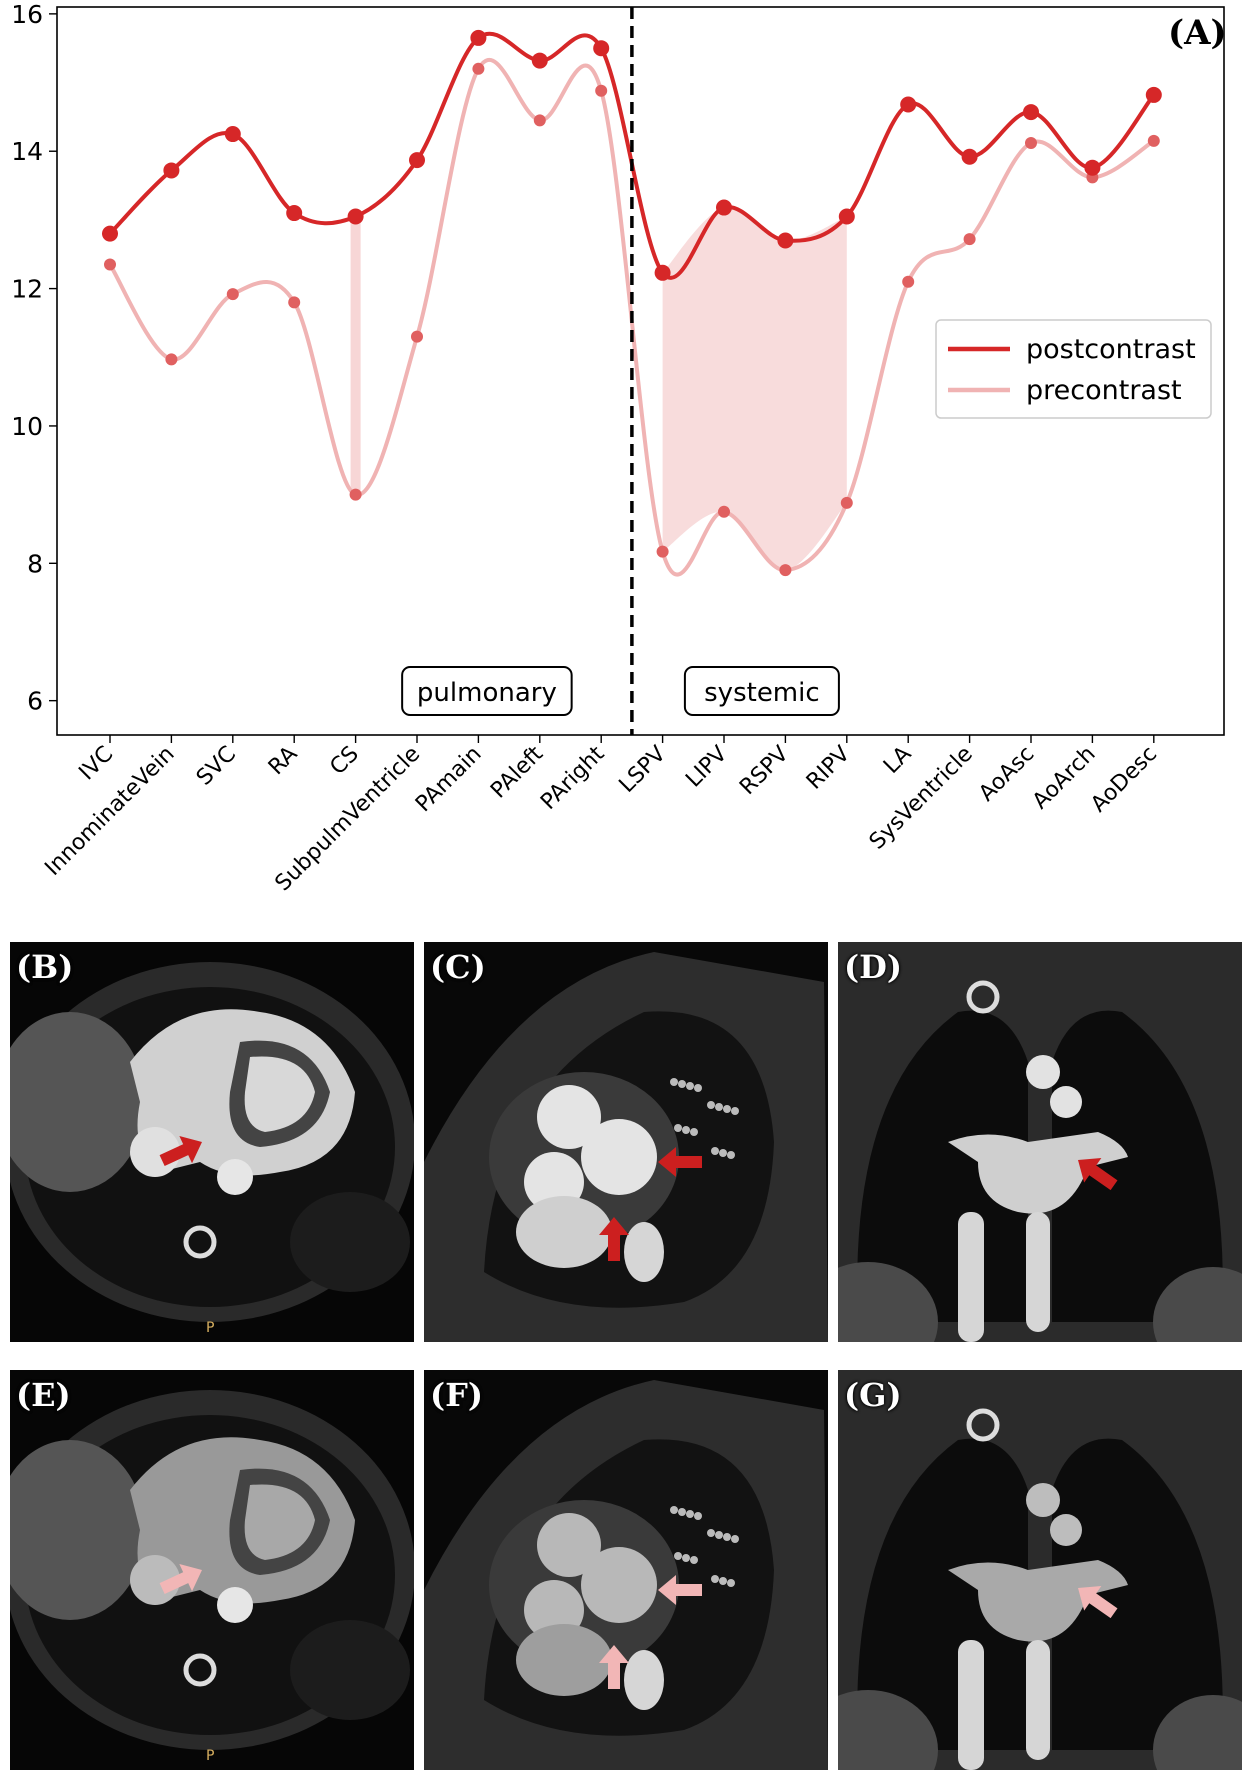 The height and width of the screenshot is (1780, 1250). Describe the element at coordinates (355, 494) in the screenshot. I see `point-precontrast-CS` at that location.